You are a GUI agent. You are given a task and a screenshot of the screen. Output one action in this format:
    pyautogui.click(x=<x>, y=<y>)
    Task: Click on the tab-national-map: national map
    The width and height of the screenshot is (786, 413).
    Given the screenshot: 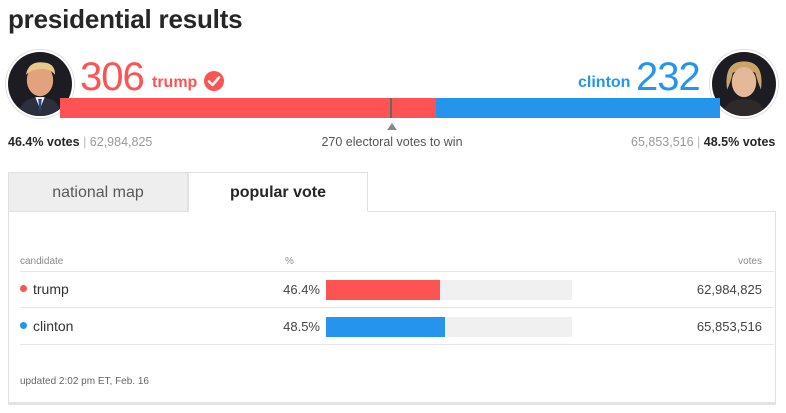 What is the action you would take?
    pyautogui.click(x=98, y=192)
    